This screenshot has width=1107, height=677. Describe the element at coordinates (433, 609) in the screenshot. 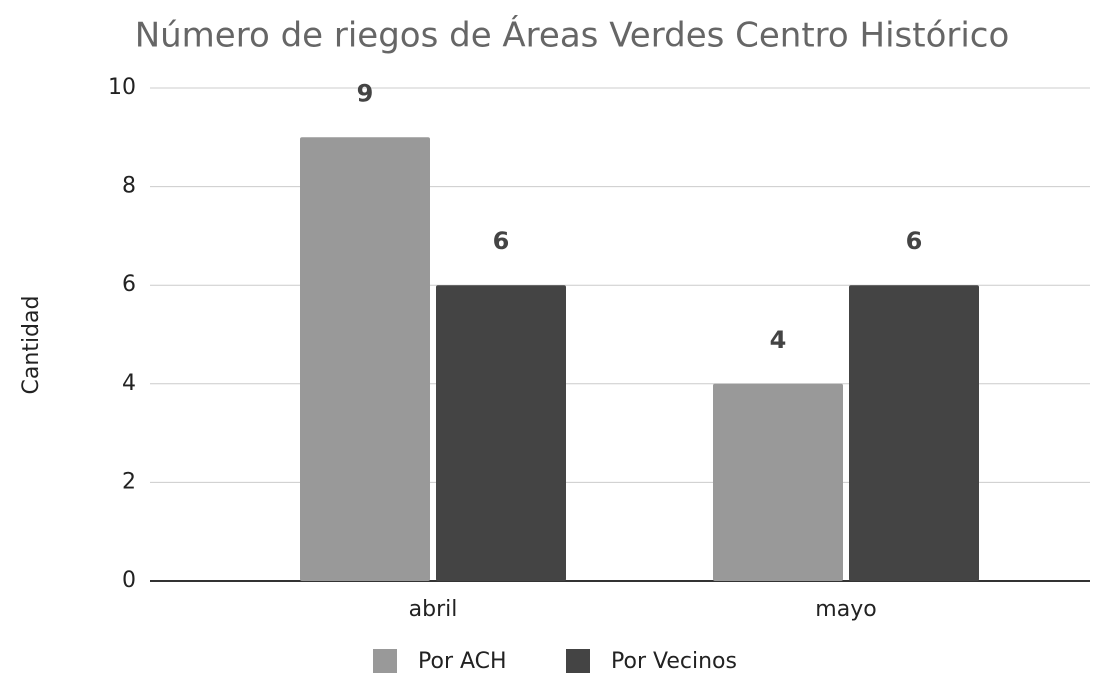

I see `x-tick-label: abril` at that location.